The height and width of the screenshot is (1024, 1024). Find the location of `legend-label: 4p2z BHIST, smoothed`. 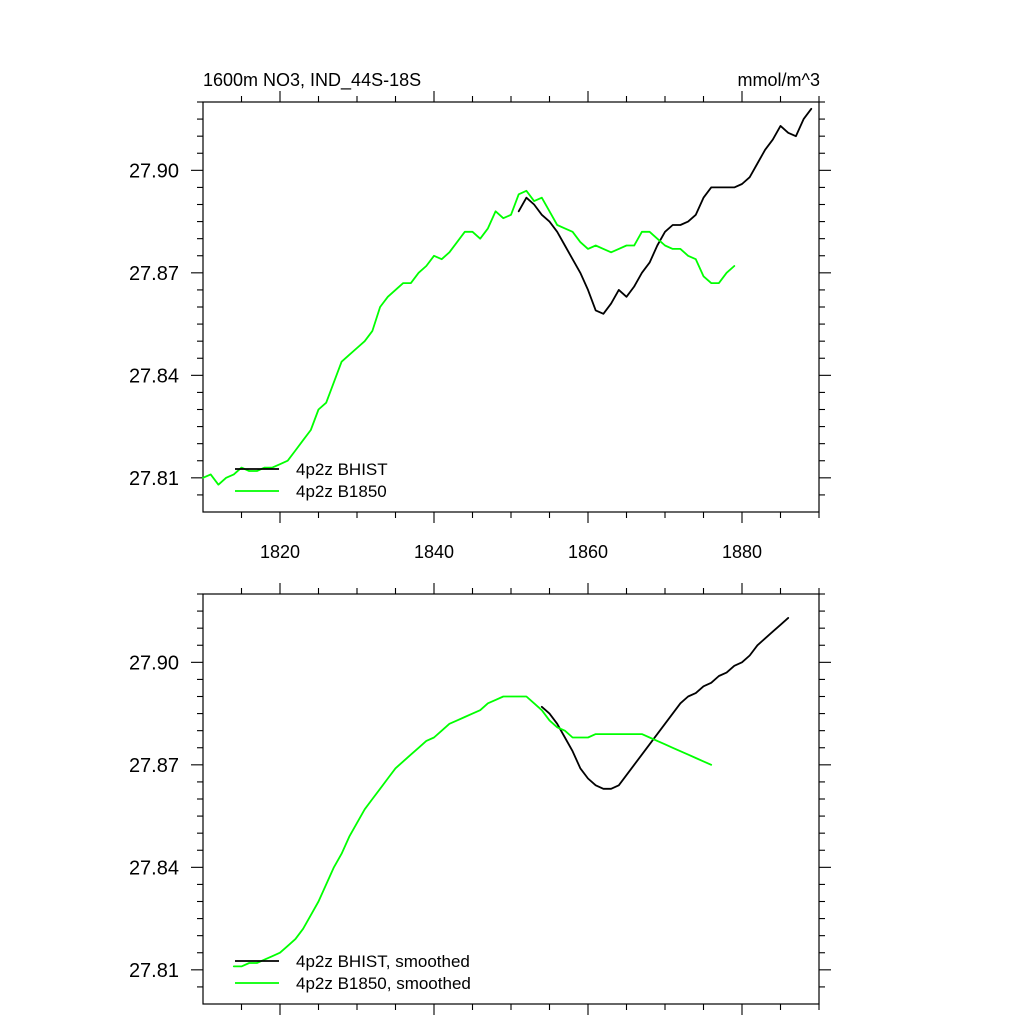

legend-label: 4p2z BHIST, smoothed is located at coordinates (383, 961).